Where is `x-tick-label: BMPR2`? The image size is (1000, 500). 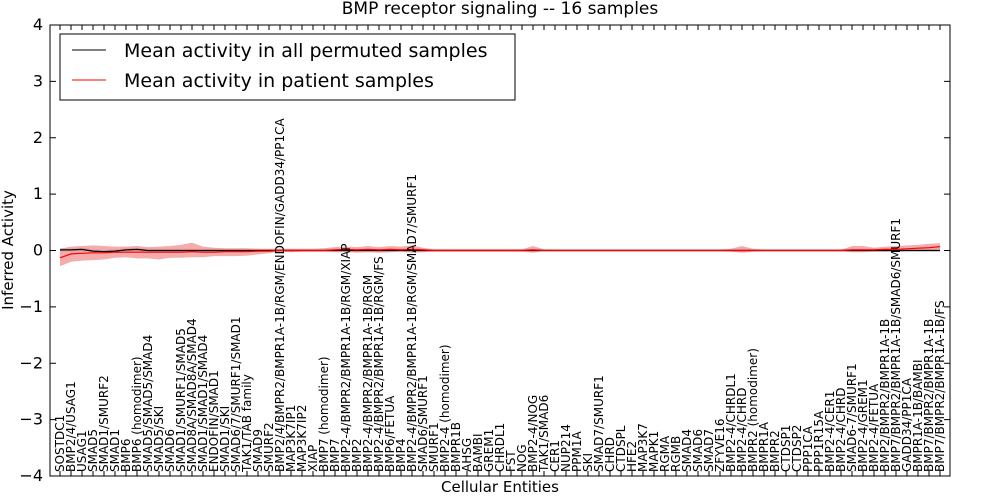 x-tick-label: BMPR2 is located at coordinates (775, 451).